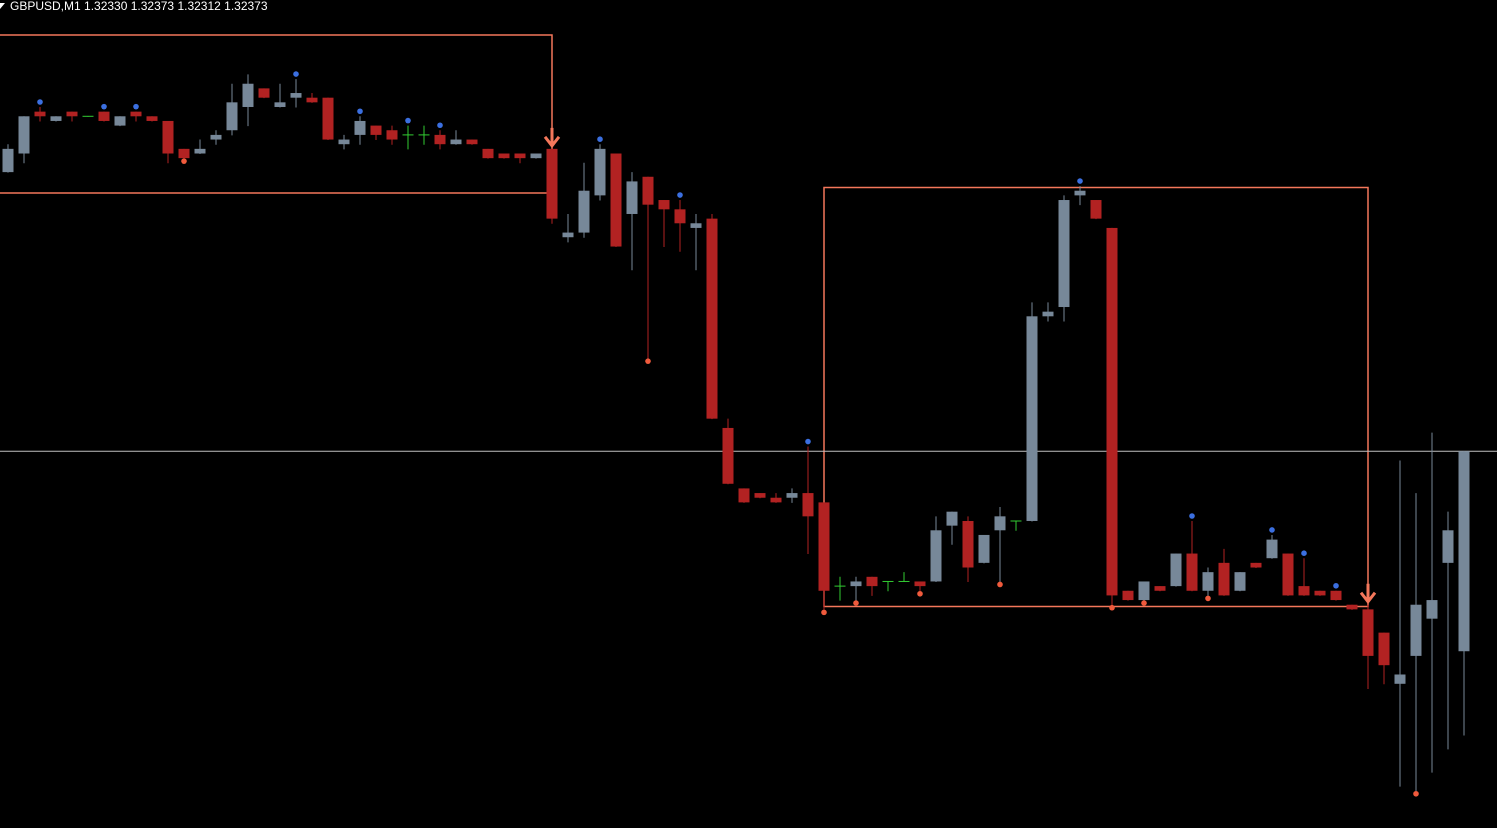  I want to click on range-box, so click(276, 114).